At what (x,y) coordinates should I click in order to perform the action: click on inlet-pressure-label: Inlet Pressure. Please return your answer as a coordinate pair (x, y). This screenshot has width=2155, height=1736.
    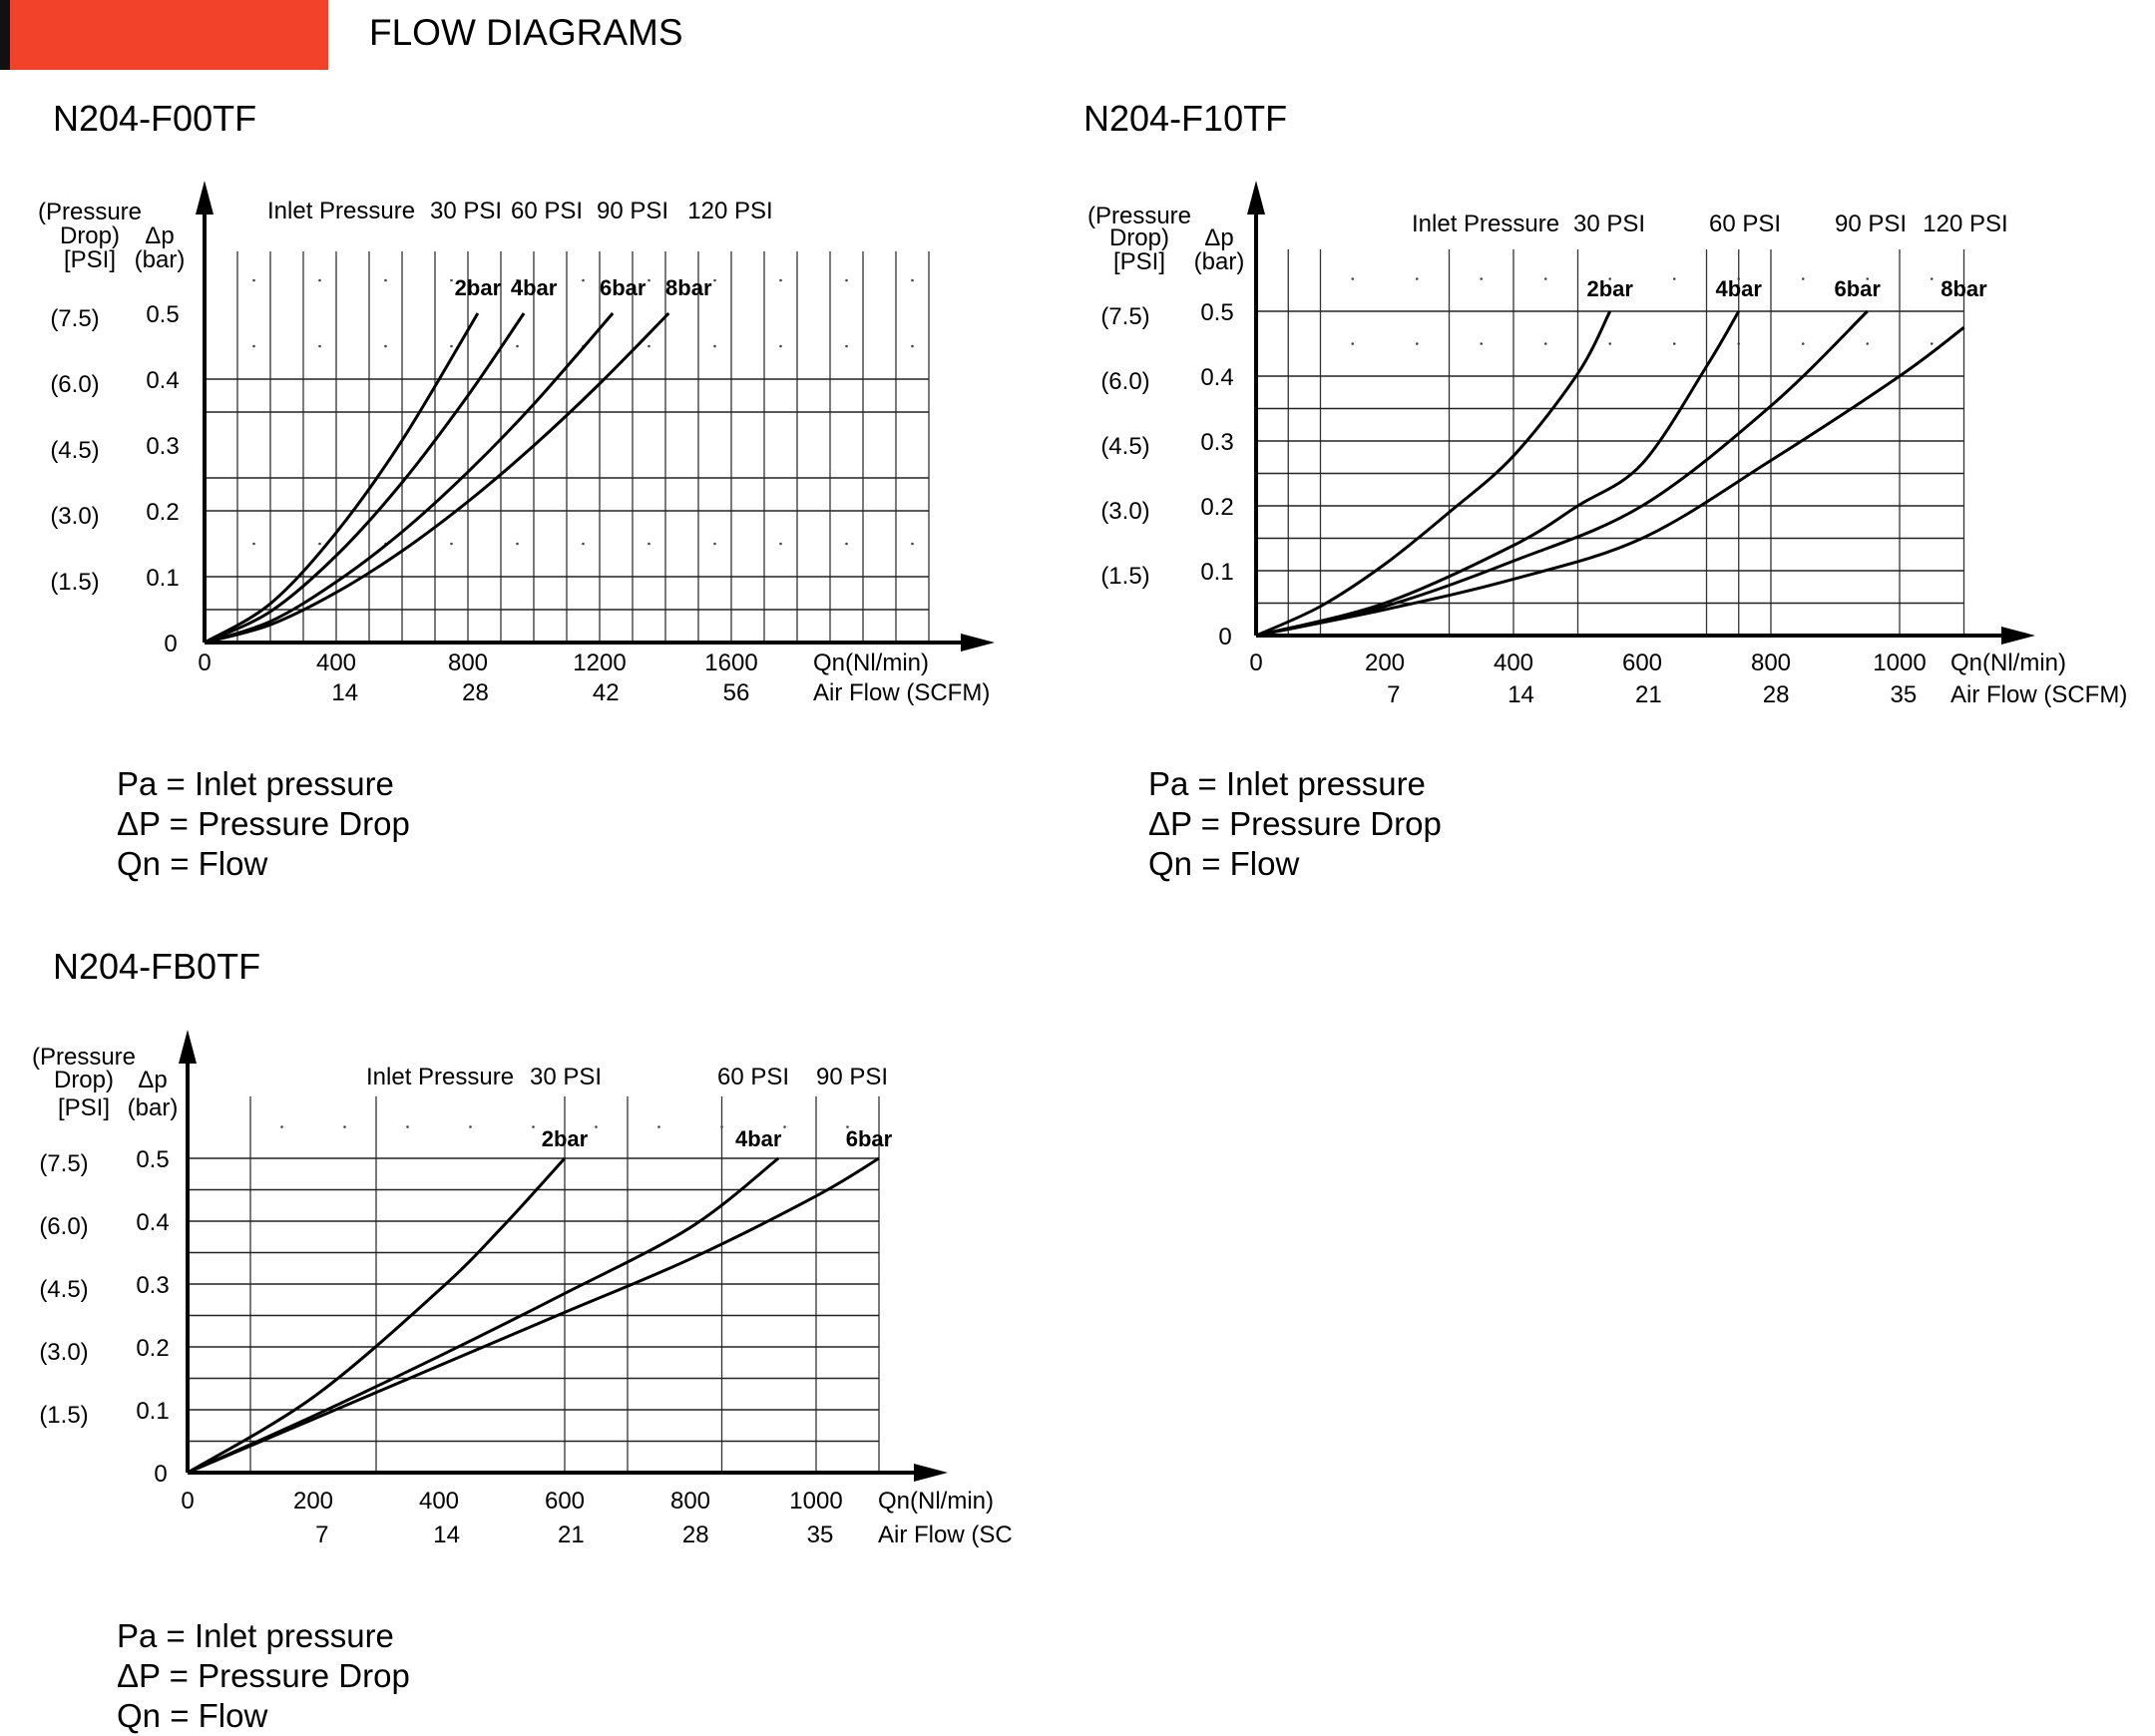
    Looking at the image, I should click on (440, 1077).